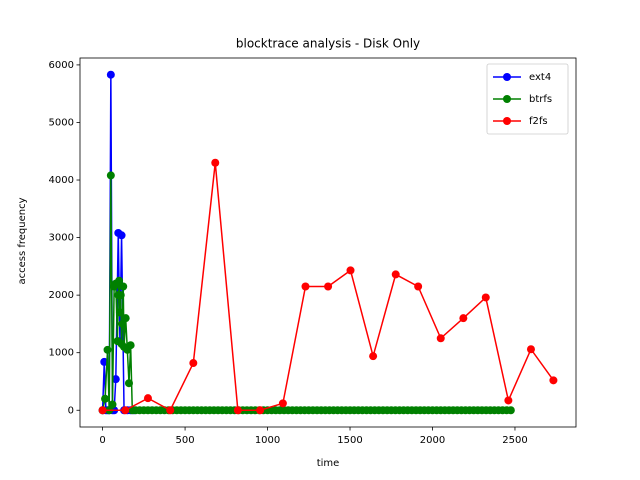 The height and width of the screenshot is (480, 640). Describe the element at coordinates (328, 463) in the screenshot. I see `x-axis-label: time` at that location.